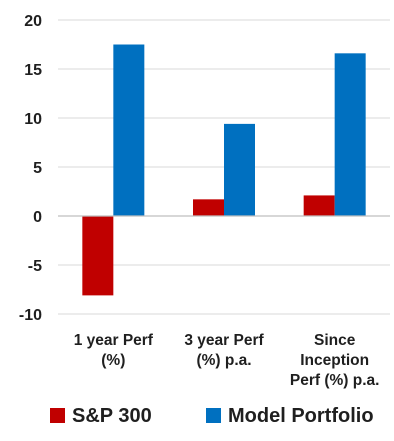 The width and height of the screenshot is (394, 441). Describe the element at coordinates (224, 340) in the screenshot. I see `x-category-label-line: 3 year Perf` at that location.